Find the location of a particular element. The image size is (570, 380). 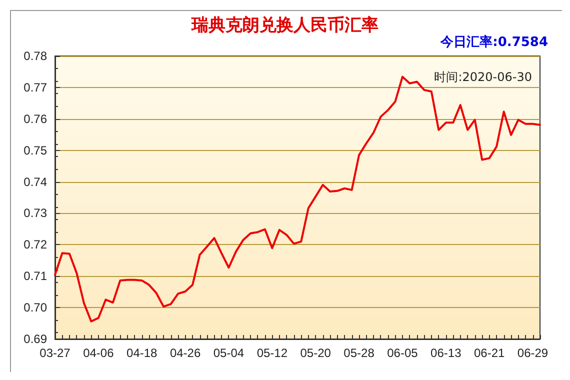

x-tick-label: 06-21 is located at coordinates (489, 353).